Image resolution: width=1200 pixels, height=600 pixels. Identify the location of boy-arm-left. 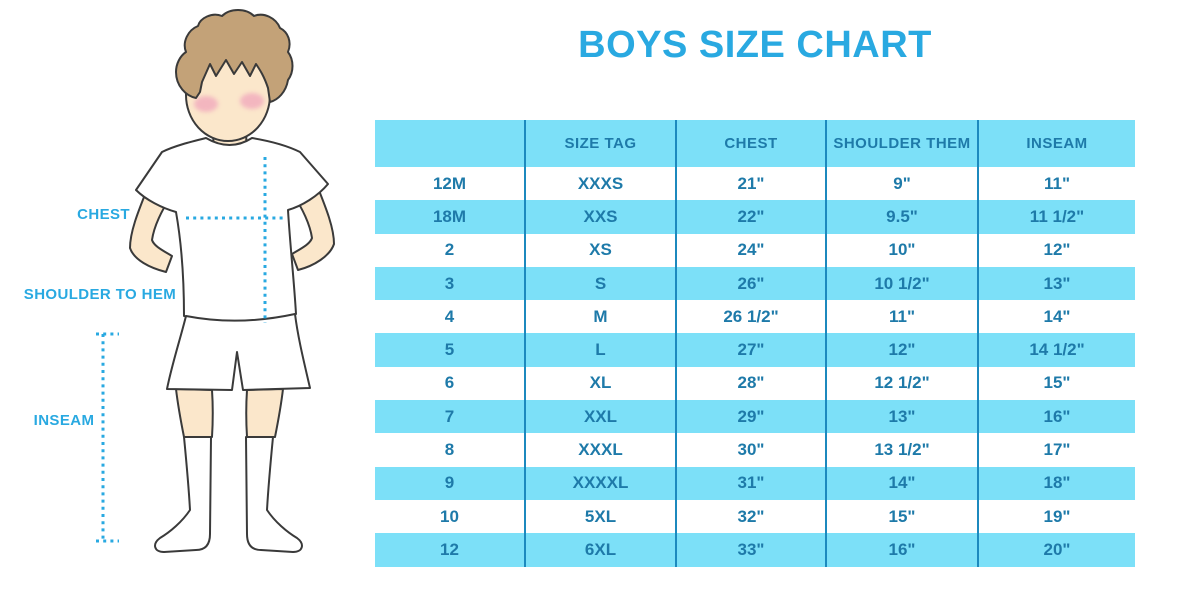
(151, 232).